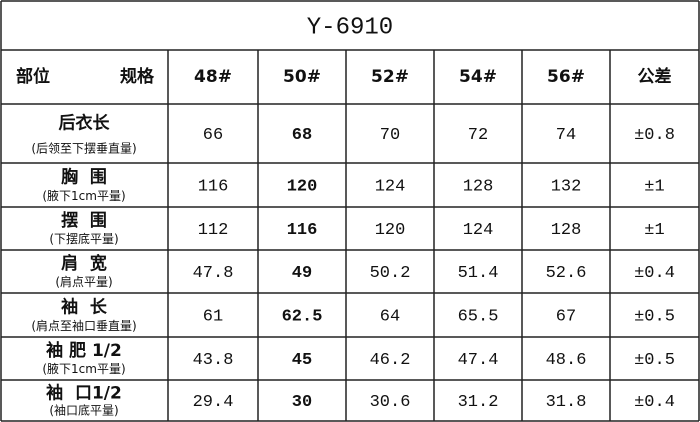 This screenshot has width=700, height=422. What do you see at coordinates (478, 360) in the screenshot?
I see `cell-value: 47.4` at bounding box center [478, 360].